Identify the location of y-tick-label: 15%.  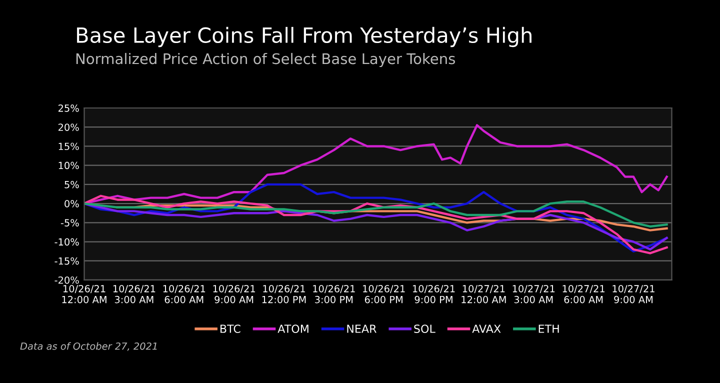
(68, 146).